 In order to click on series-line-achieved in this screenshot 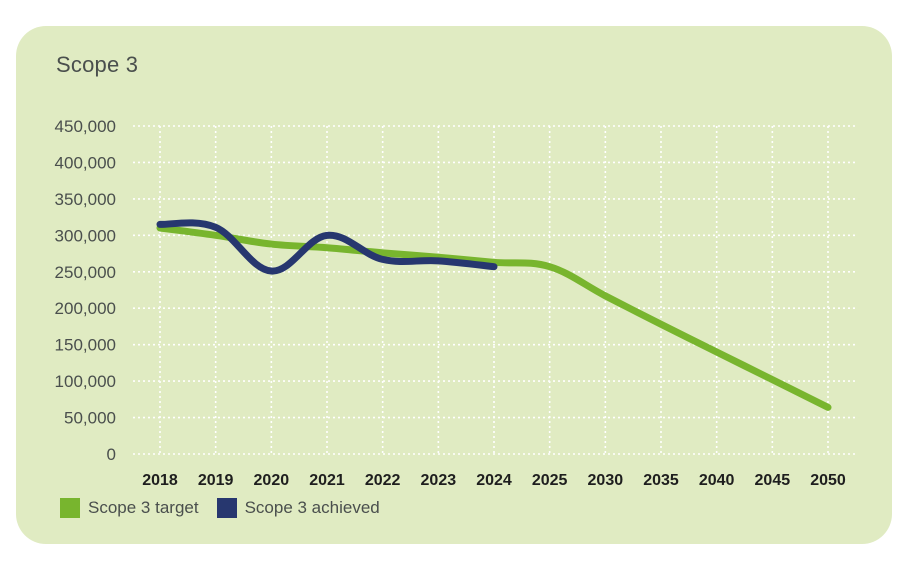, I will do `click(327, 247)`.